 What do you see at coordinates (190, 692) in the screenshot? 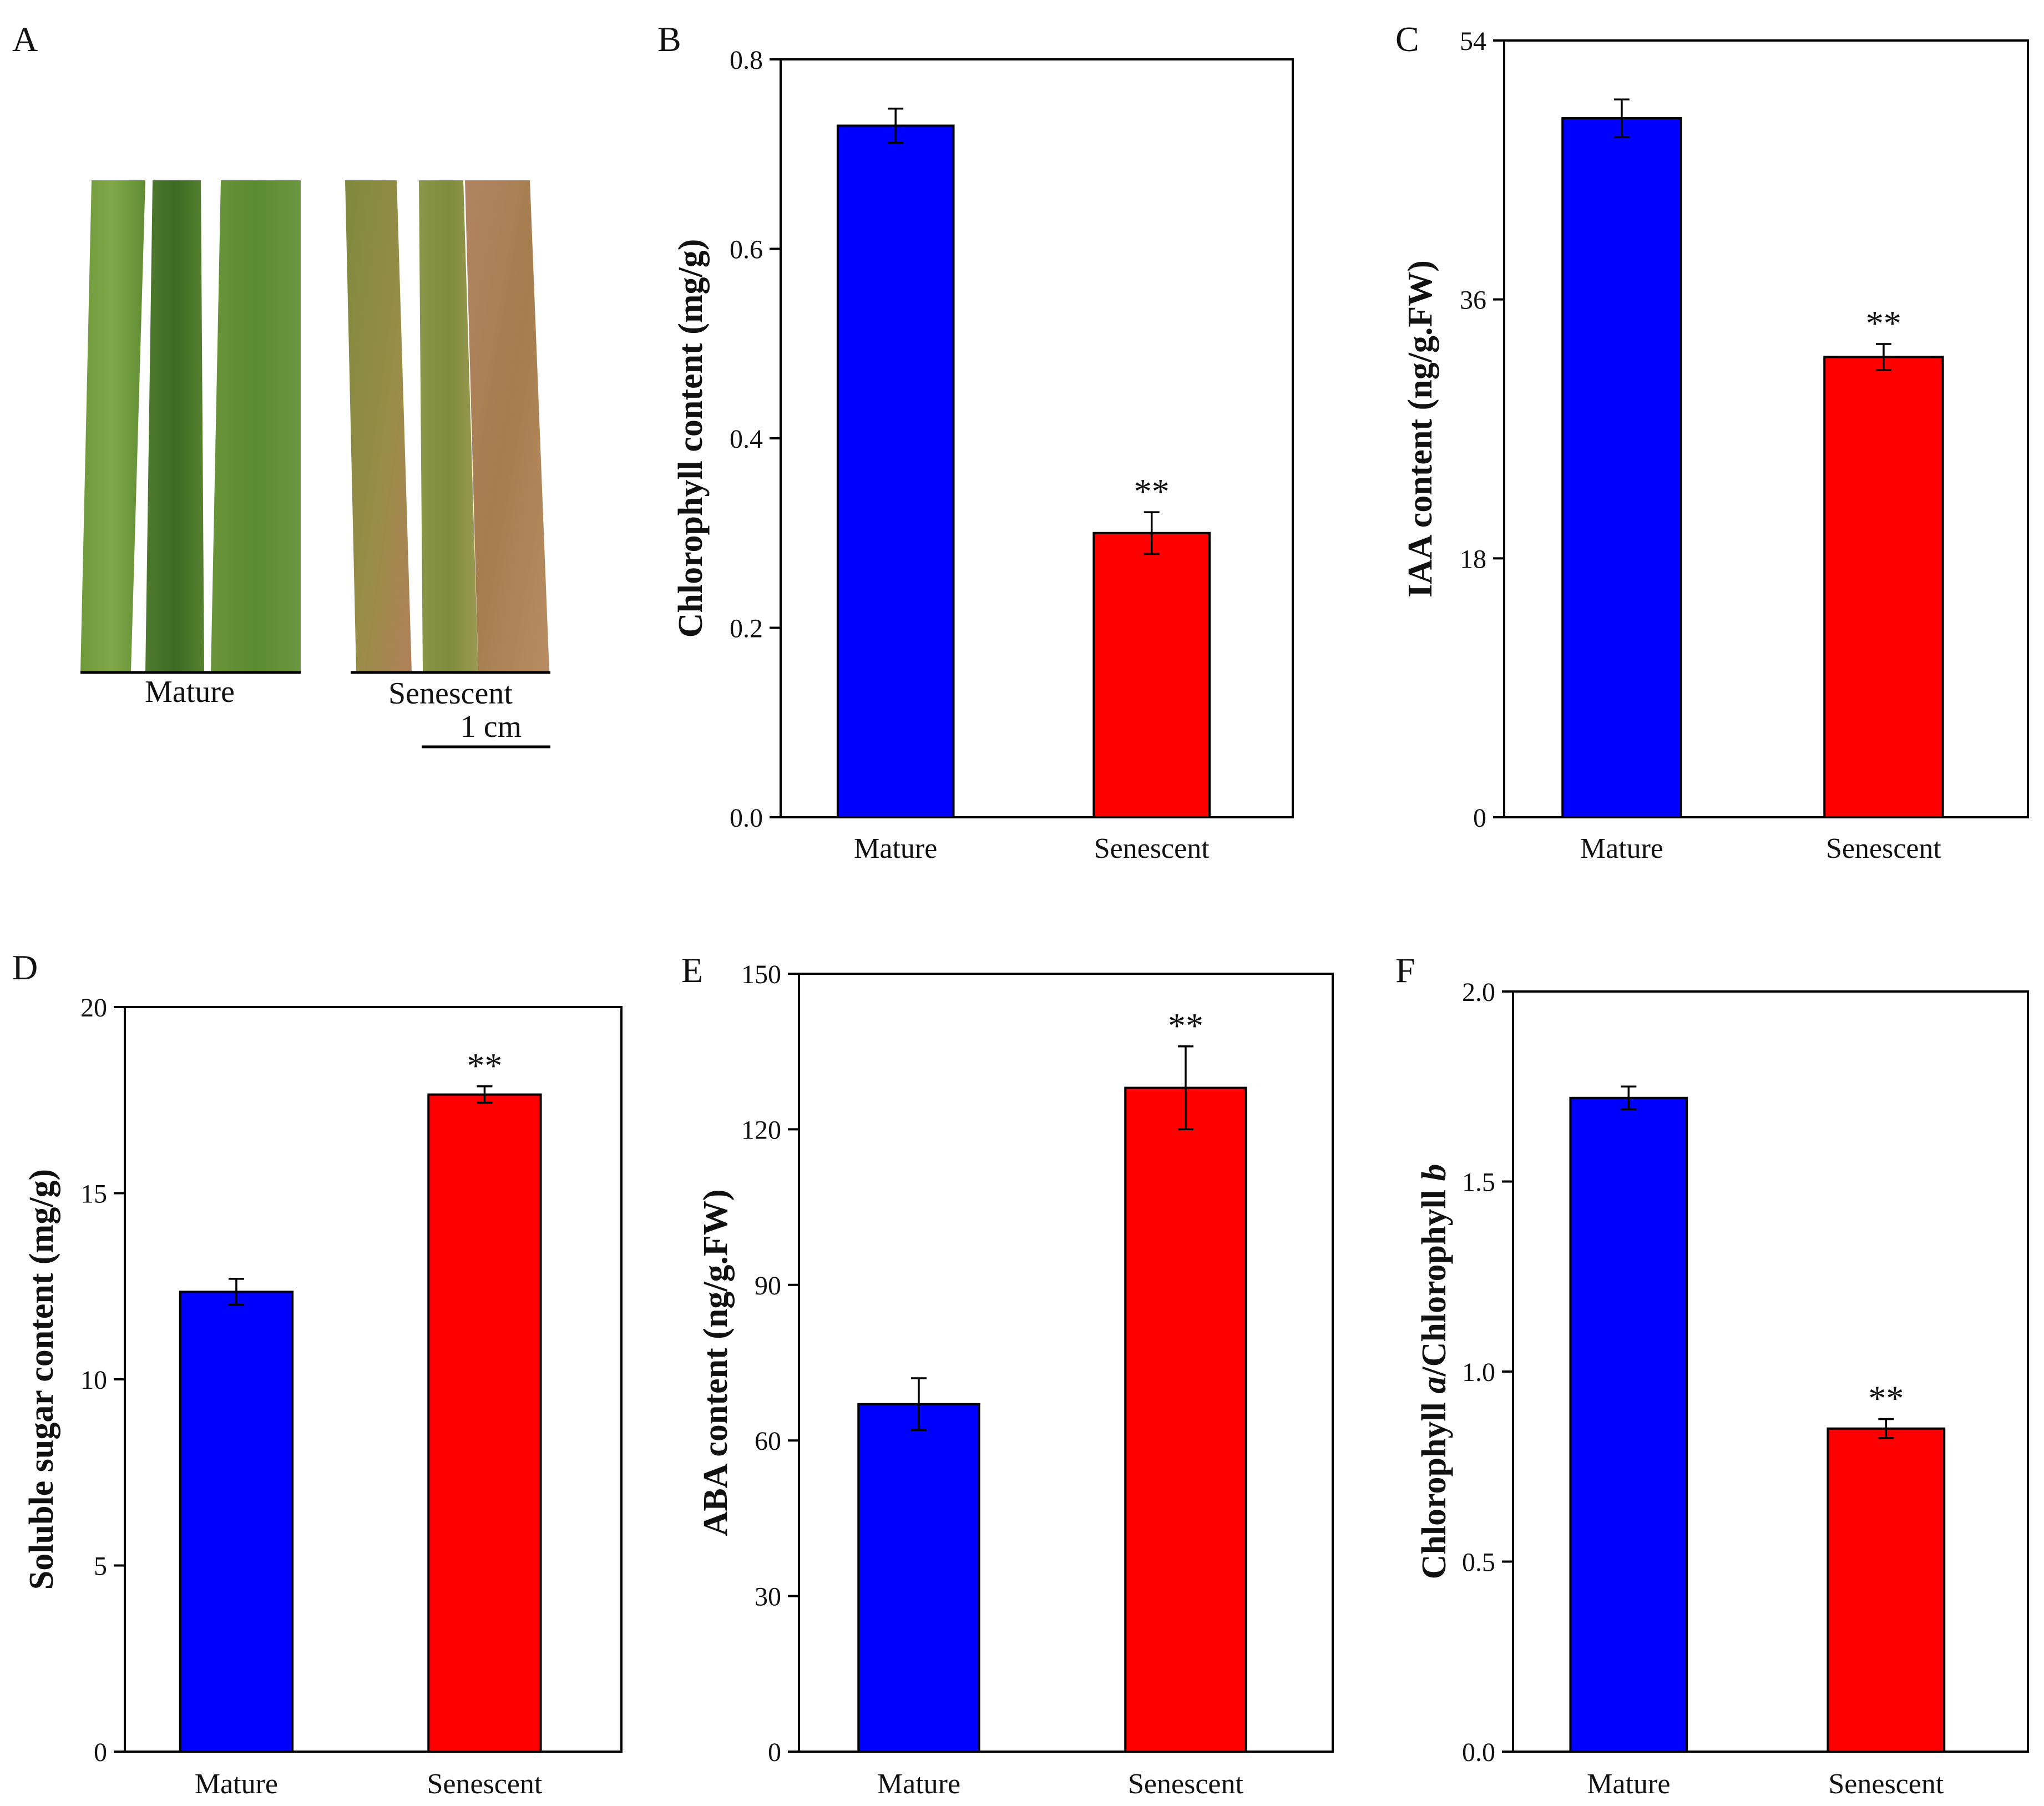
I see `mature-group-label: Mature` at bounding box center [190, 692].